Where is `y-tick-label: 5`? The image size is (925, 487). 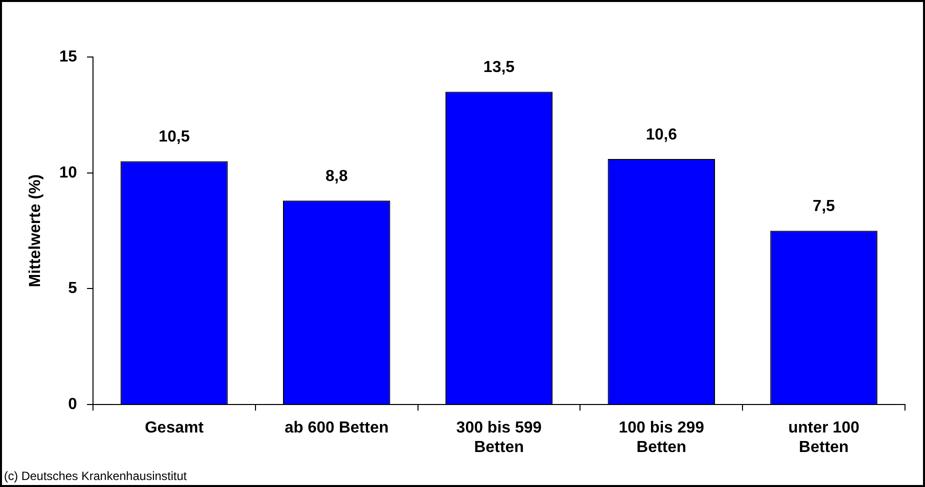
y-tick-label: 5 is located at coordinates (73, 289).